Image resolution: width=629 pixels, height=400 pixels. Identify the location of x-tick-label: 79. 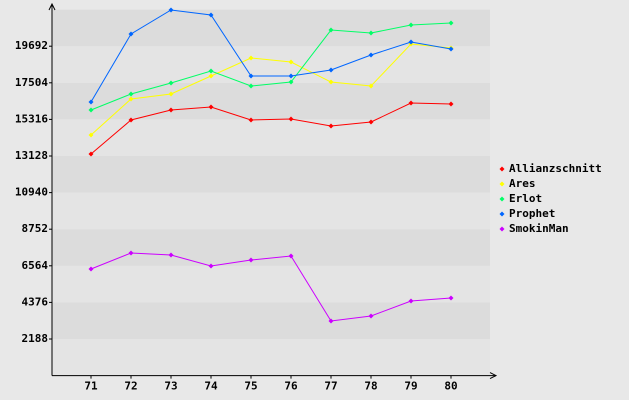
(410, 386).